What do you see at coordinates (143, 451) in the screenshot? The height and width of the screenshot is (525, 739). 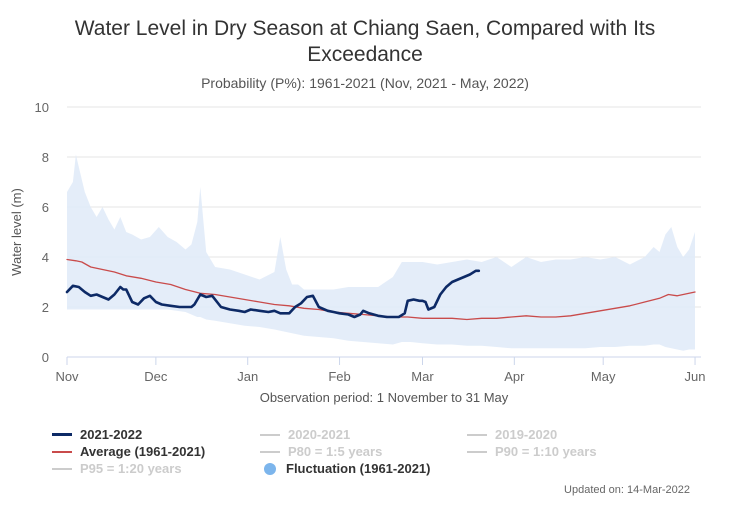 I see `legend-label: Average (1961-2021)` at bounding box center [143, 451].